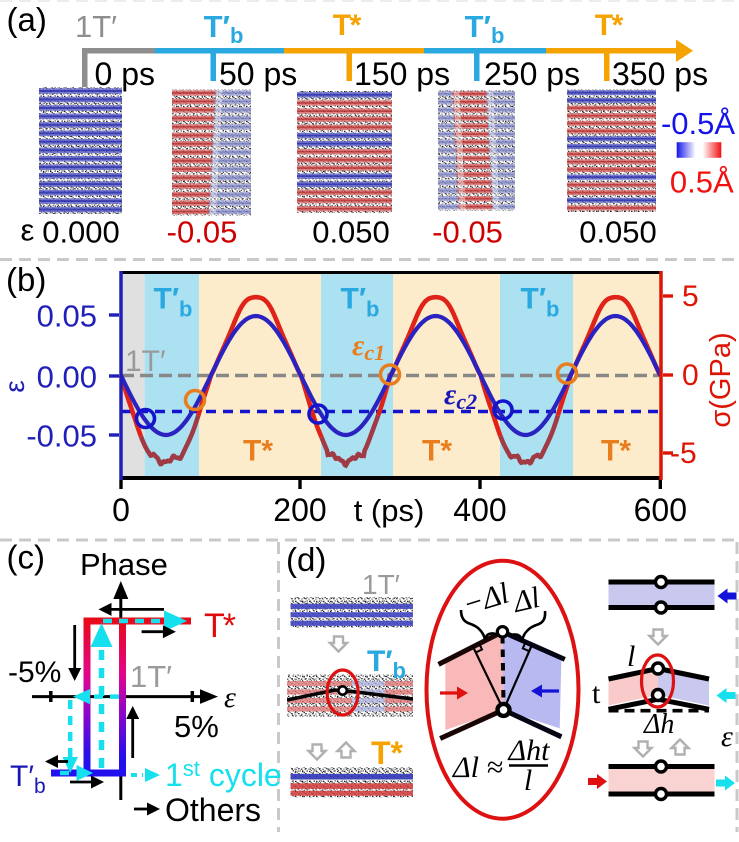  I want to click on svg-text: -5, so click(683, 453).